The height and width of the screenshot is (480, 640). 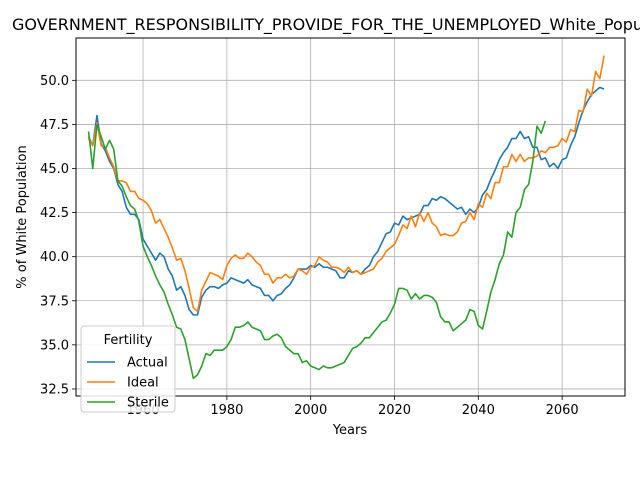 I want to click on legend-label-actual: Actual, so click(x=147, y=363).